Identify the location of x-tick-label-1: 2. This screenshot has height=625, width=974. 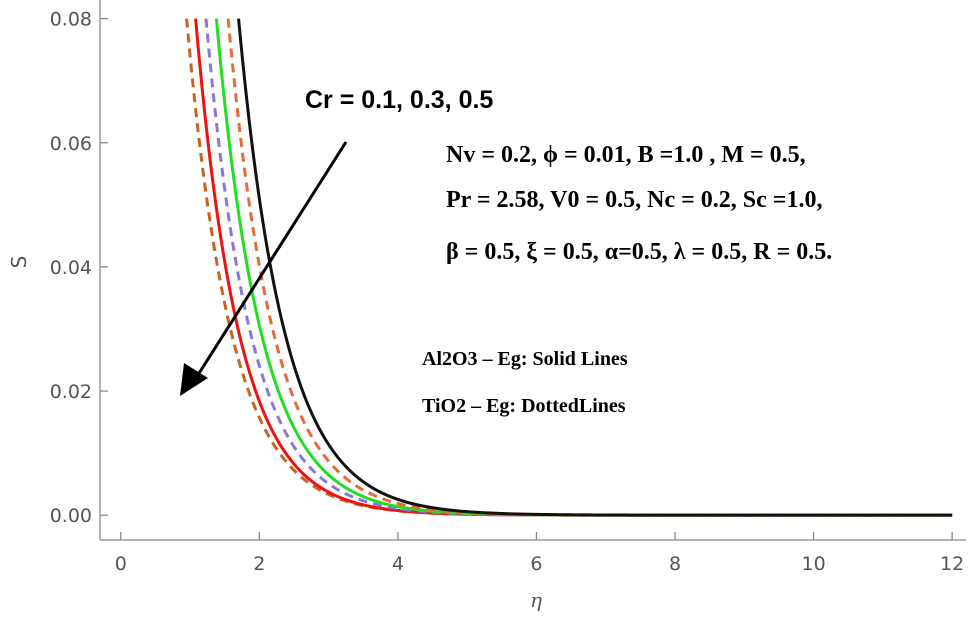
(259, 564).